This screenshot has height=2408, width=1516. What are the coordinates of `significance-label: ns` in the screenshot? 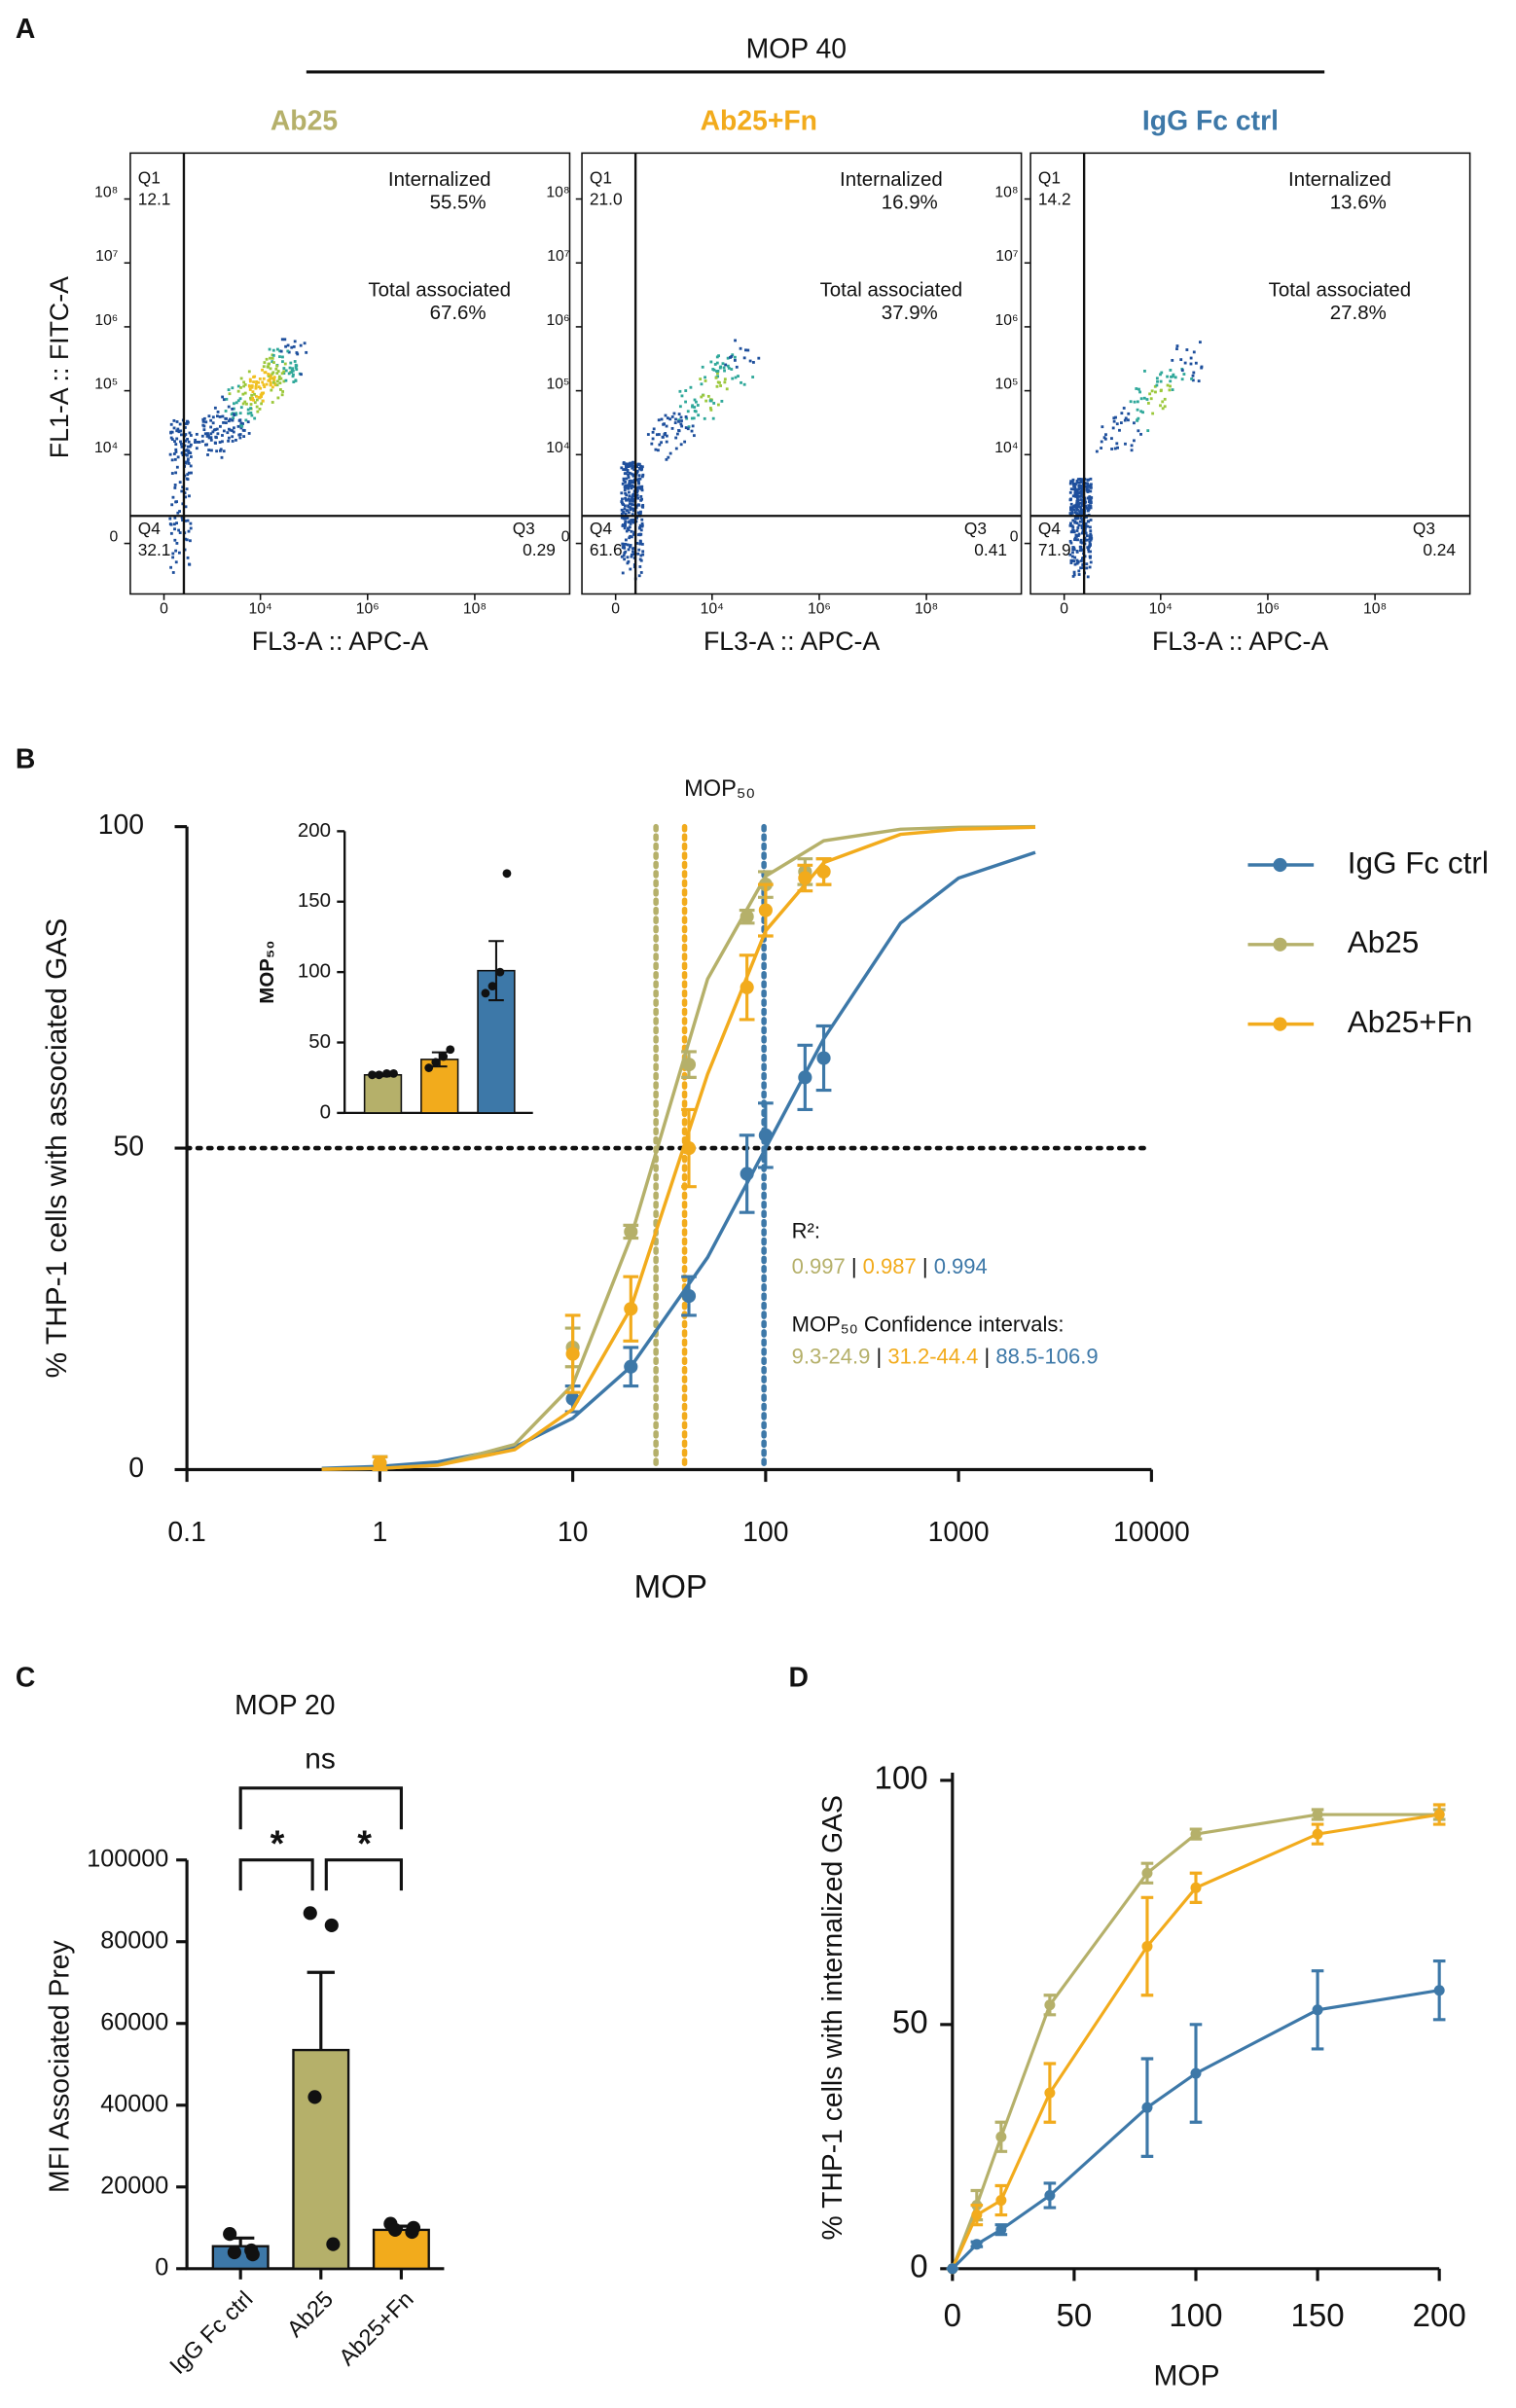 It's located at (320, 1759).